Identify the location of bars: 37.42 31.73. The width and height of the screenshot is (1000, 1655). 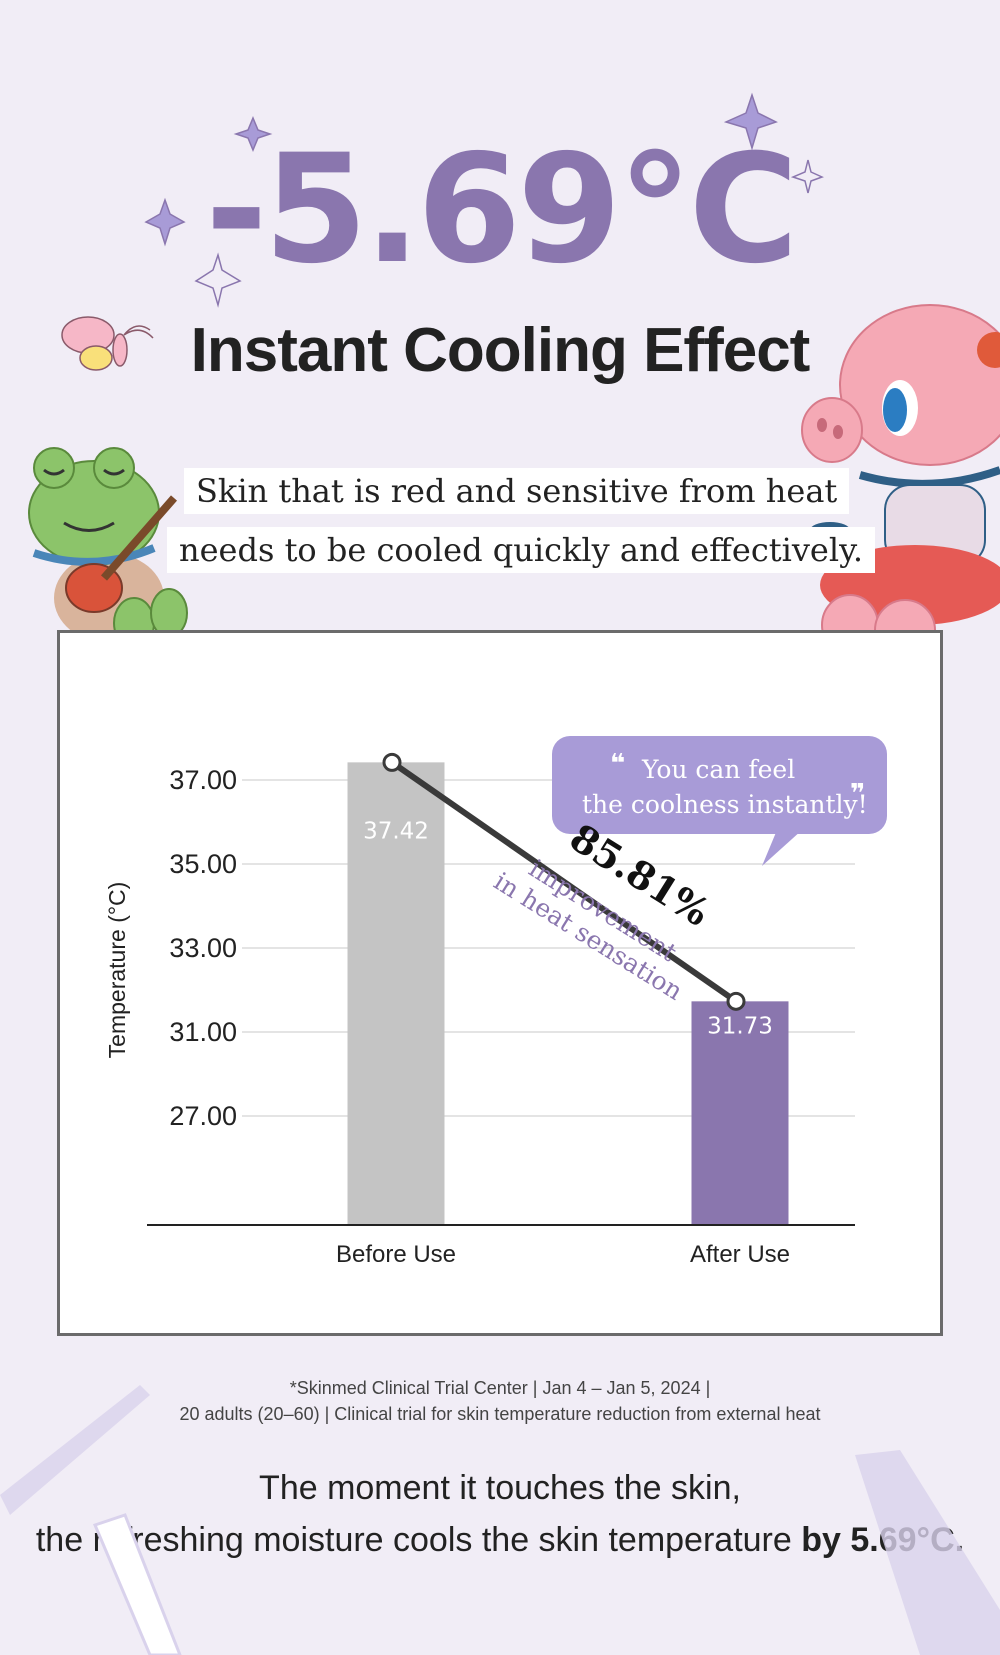
(568, 993).